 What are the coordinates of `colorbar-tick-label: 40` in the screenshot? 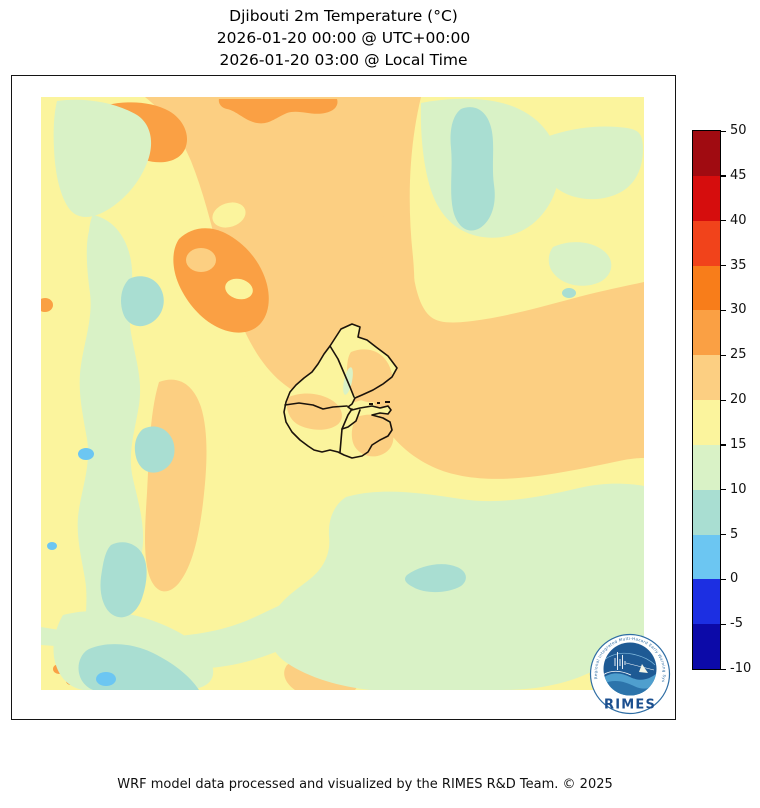 It's located at (738, 220).